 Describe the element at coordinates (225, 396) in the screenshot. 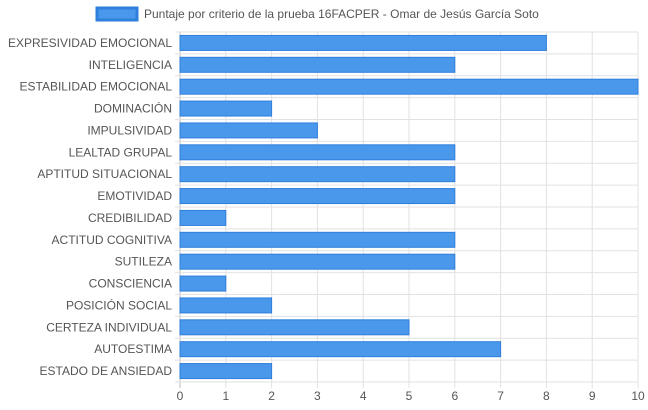

I see `x-tick-label: 1` at that location.